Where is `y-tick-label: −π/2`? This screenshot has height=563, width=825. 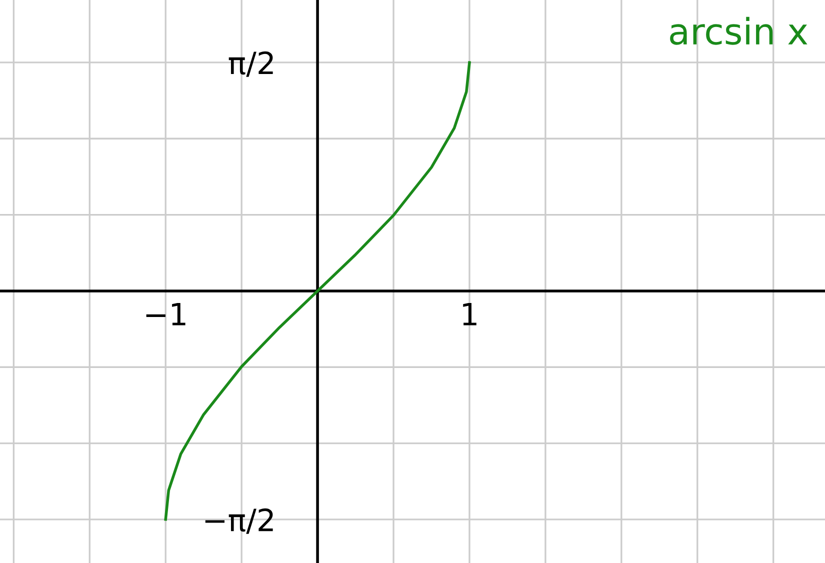
y-tick-label: −π/2 is located at coordinates (239, 521).